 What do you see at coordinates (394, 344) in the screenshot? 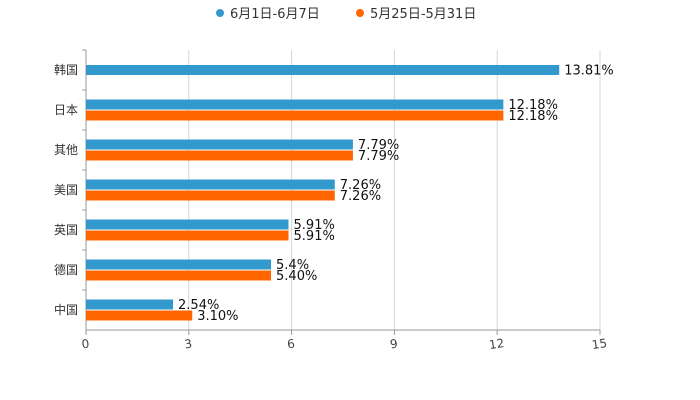
I see `x-tick-label: 9` at bounding box center [394, 344].